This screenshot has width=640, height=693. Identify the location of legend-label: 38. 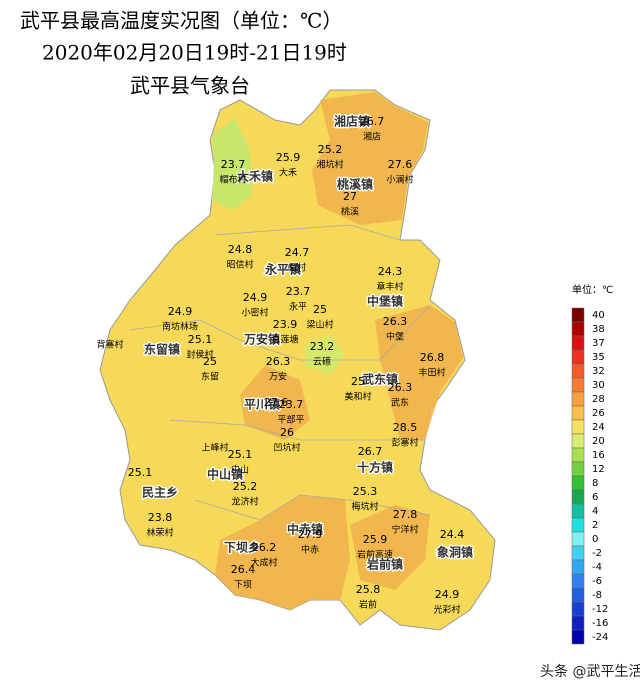
(598, 329).